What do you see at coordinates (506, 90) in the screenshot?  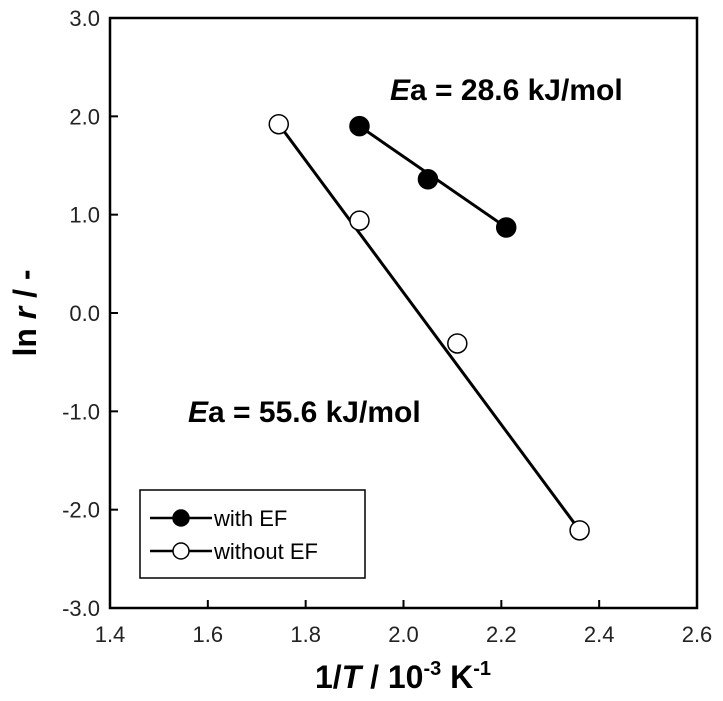 I see `annotation-with-ef: Ea = 28.6 kJ/mol` at bounding box center [506, 90].